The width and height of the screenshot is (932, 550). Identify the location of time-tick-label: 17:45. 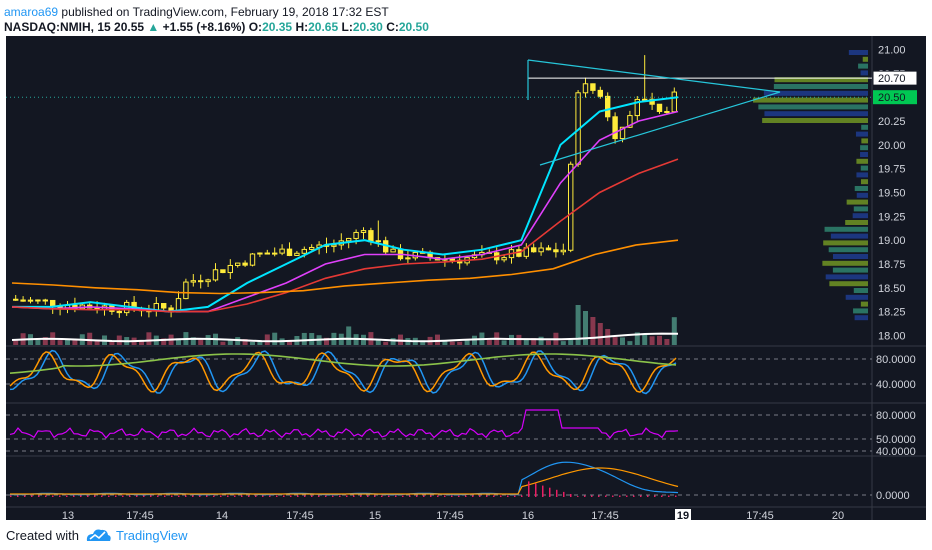
(300, 516).